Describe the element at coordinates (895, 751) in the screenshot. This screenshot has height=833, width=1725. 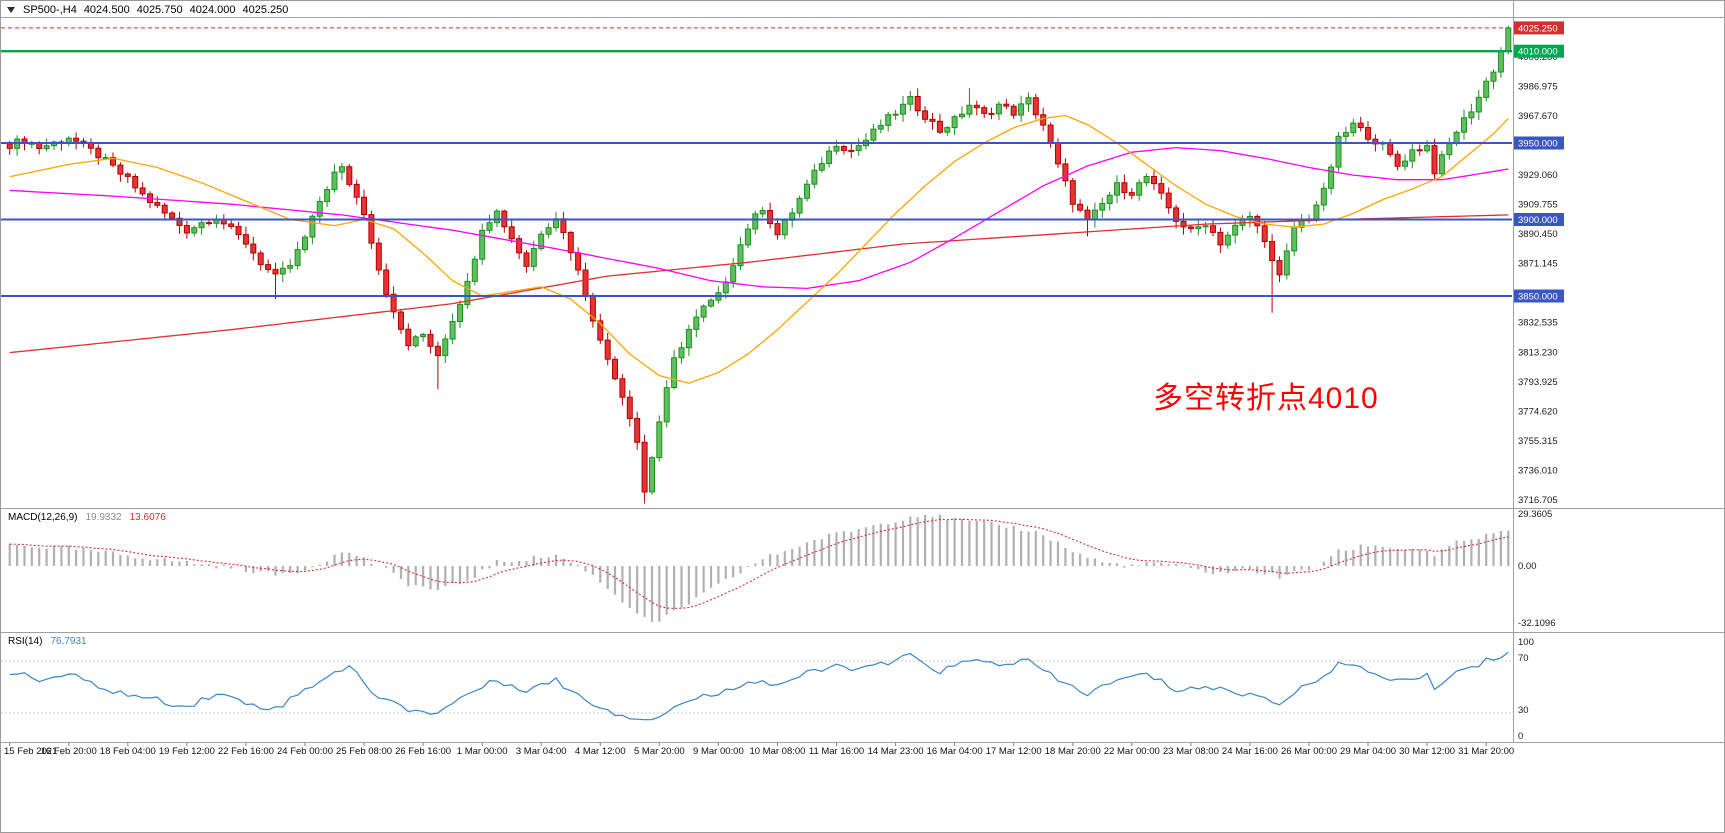
I see `time-axis-label: 14 Mar 23:00` at that location.